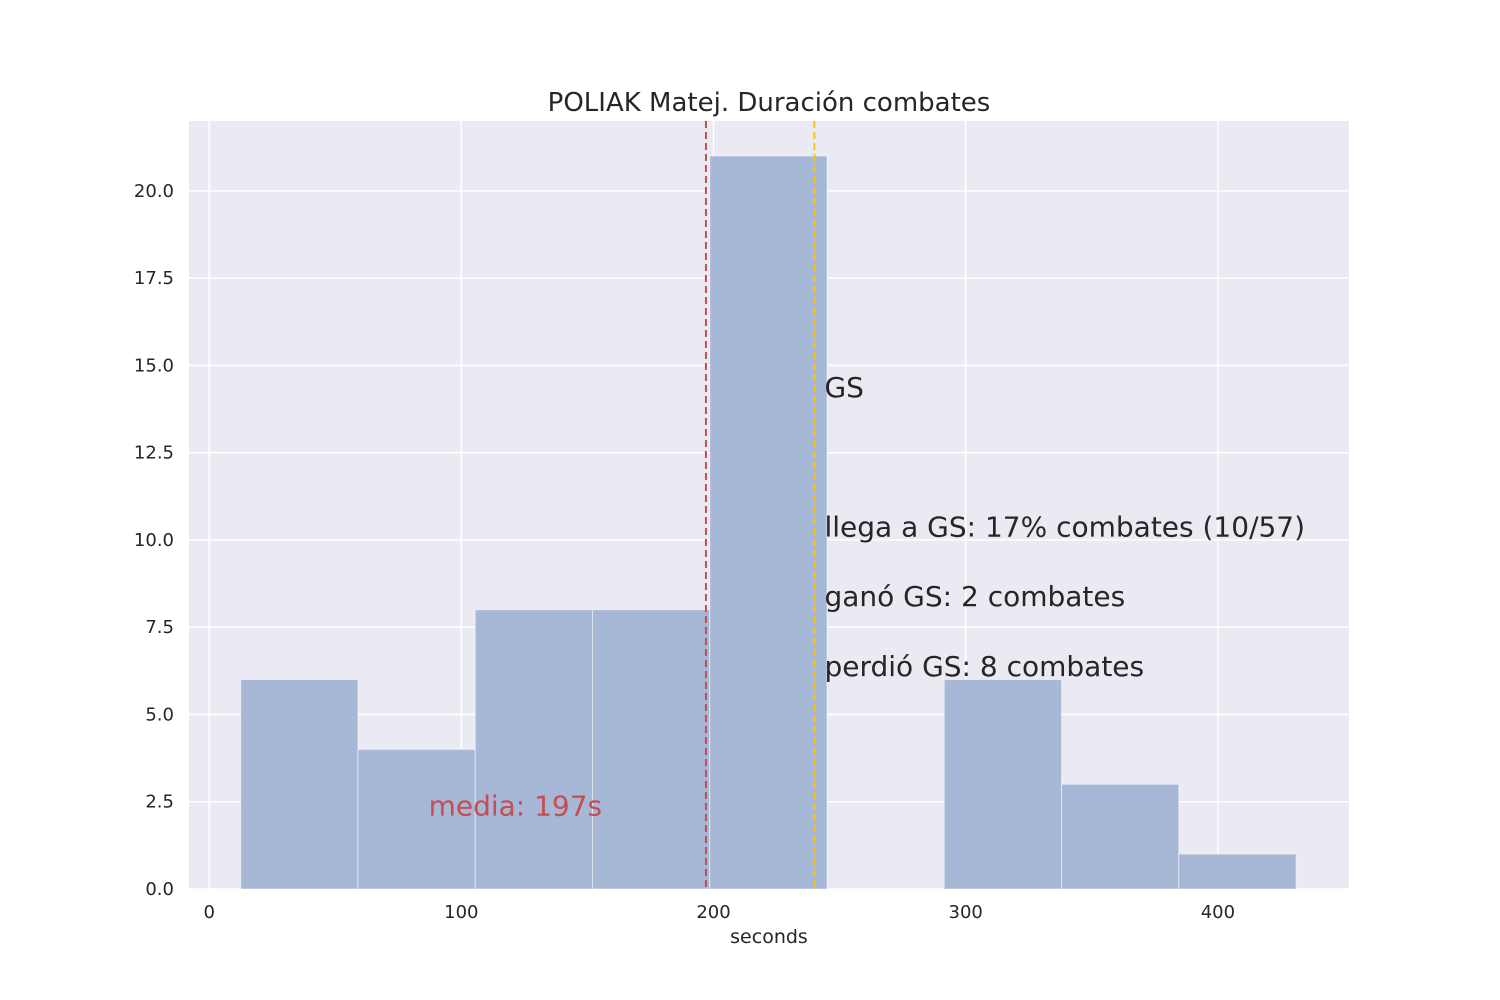 The width and height of the screenshot is (1500, 1000). I want to click on x-tick-label-3: 300, so click(966, 912).